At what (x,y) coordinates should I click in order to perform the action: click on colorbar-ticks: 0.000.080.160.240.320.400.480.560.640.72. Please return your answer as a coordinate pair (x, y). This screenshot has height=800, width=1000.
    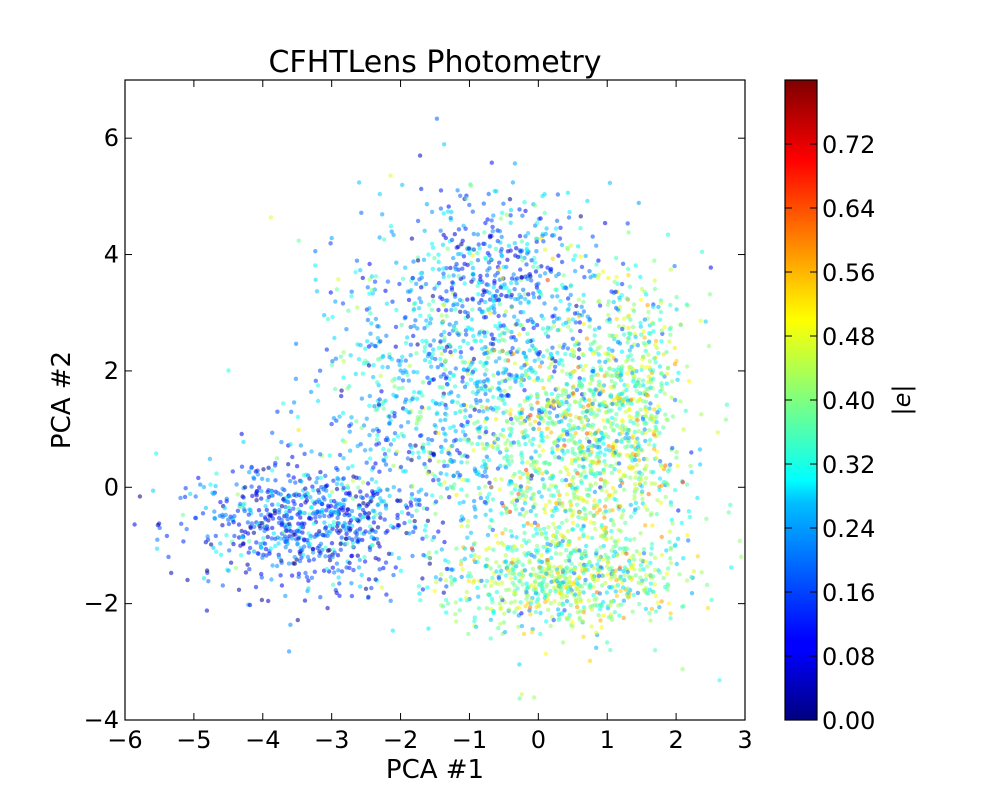
    Looking at the image, I should click on (830, 433).